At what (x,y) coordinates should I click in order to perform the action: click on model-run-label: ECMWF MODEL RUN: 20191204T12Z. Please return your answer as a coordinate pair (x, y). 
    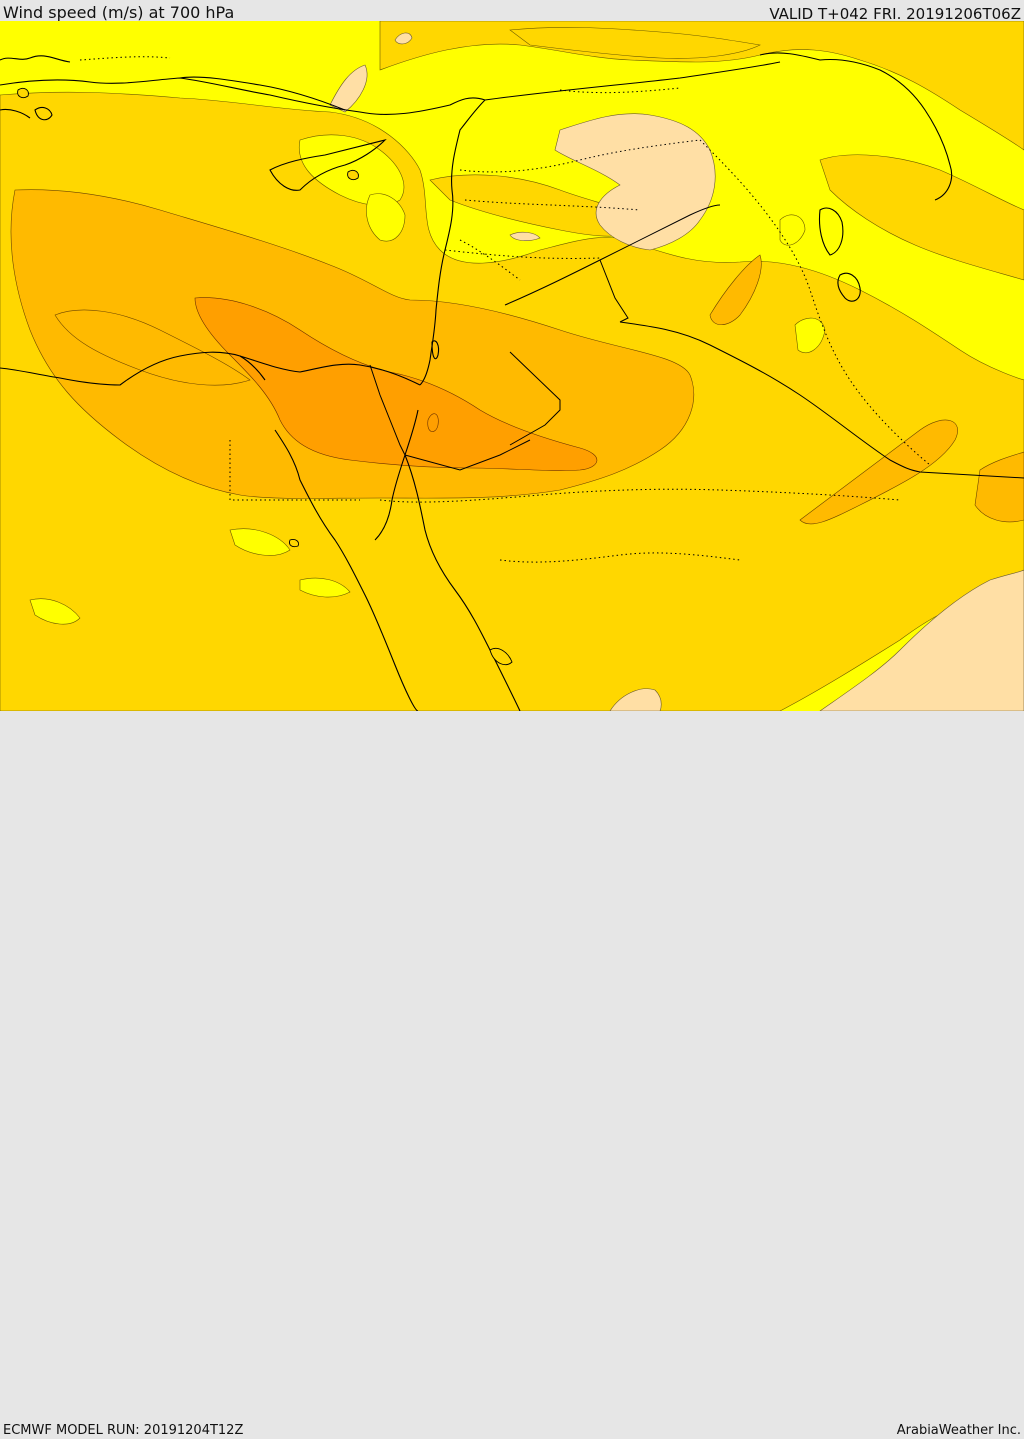
    Looking at the image, I should click on (123, 1430).